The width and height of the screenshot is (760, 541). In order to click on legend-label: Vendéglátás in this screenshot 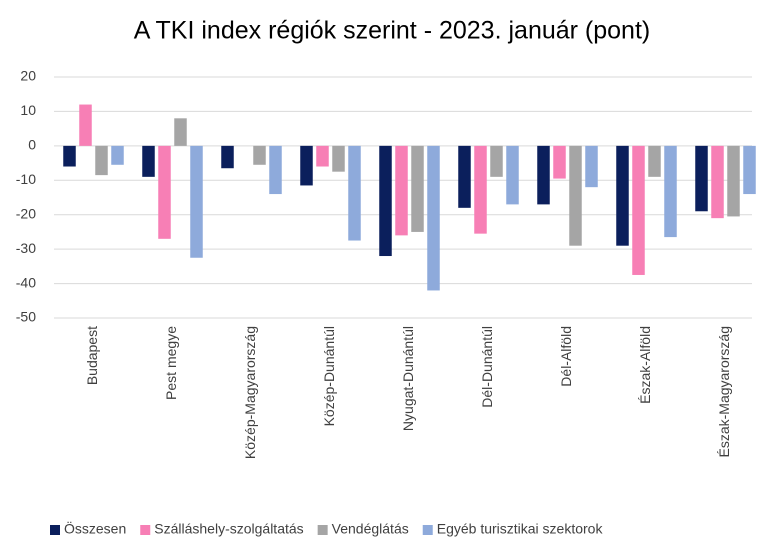, I will do `click(370, 529)`.